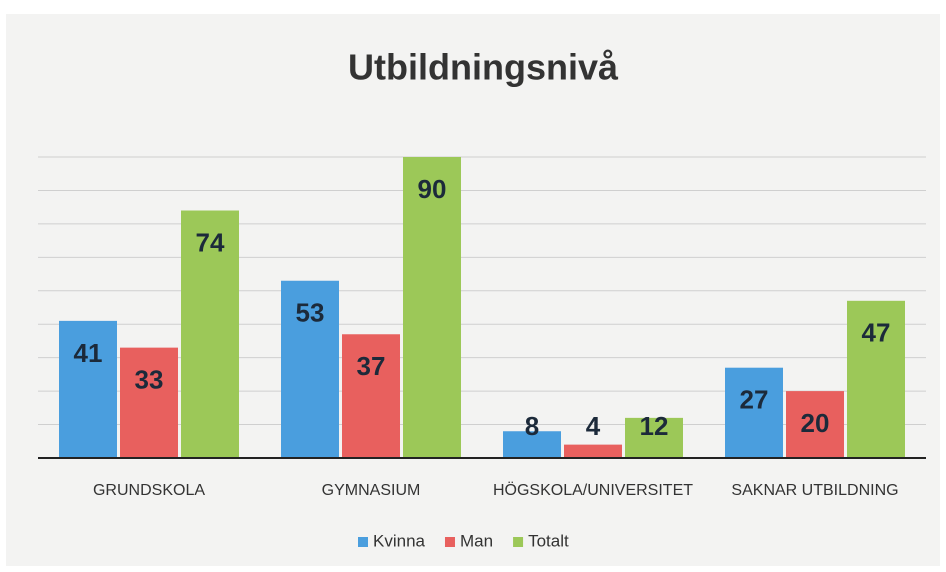 The width and height of the screenshot is (946, 572). Describe the element at coordinates (548, 540) in the screenshot. I see `legend-label: Totalt` at that location.